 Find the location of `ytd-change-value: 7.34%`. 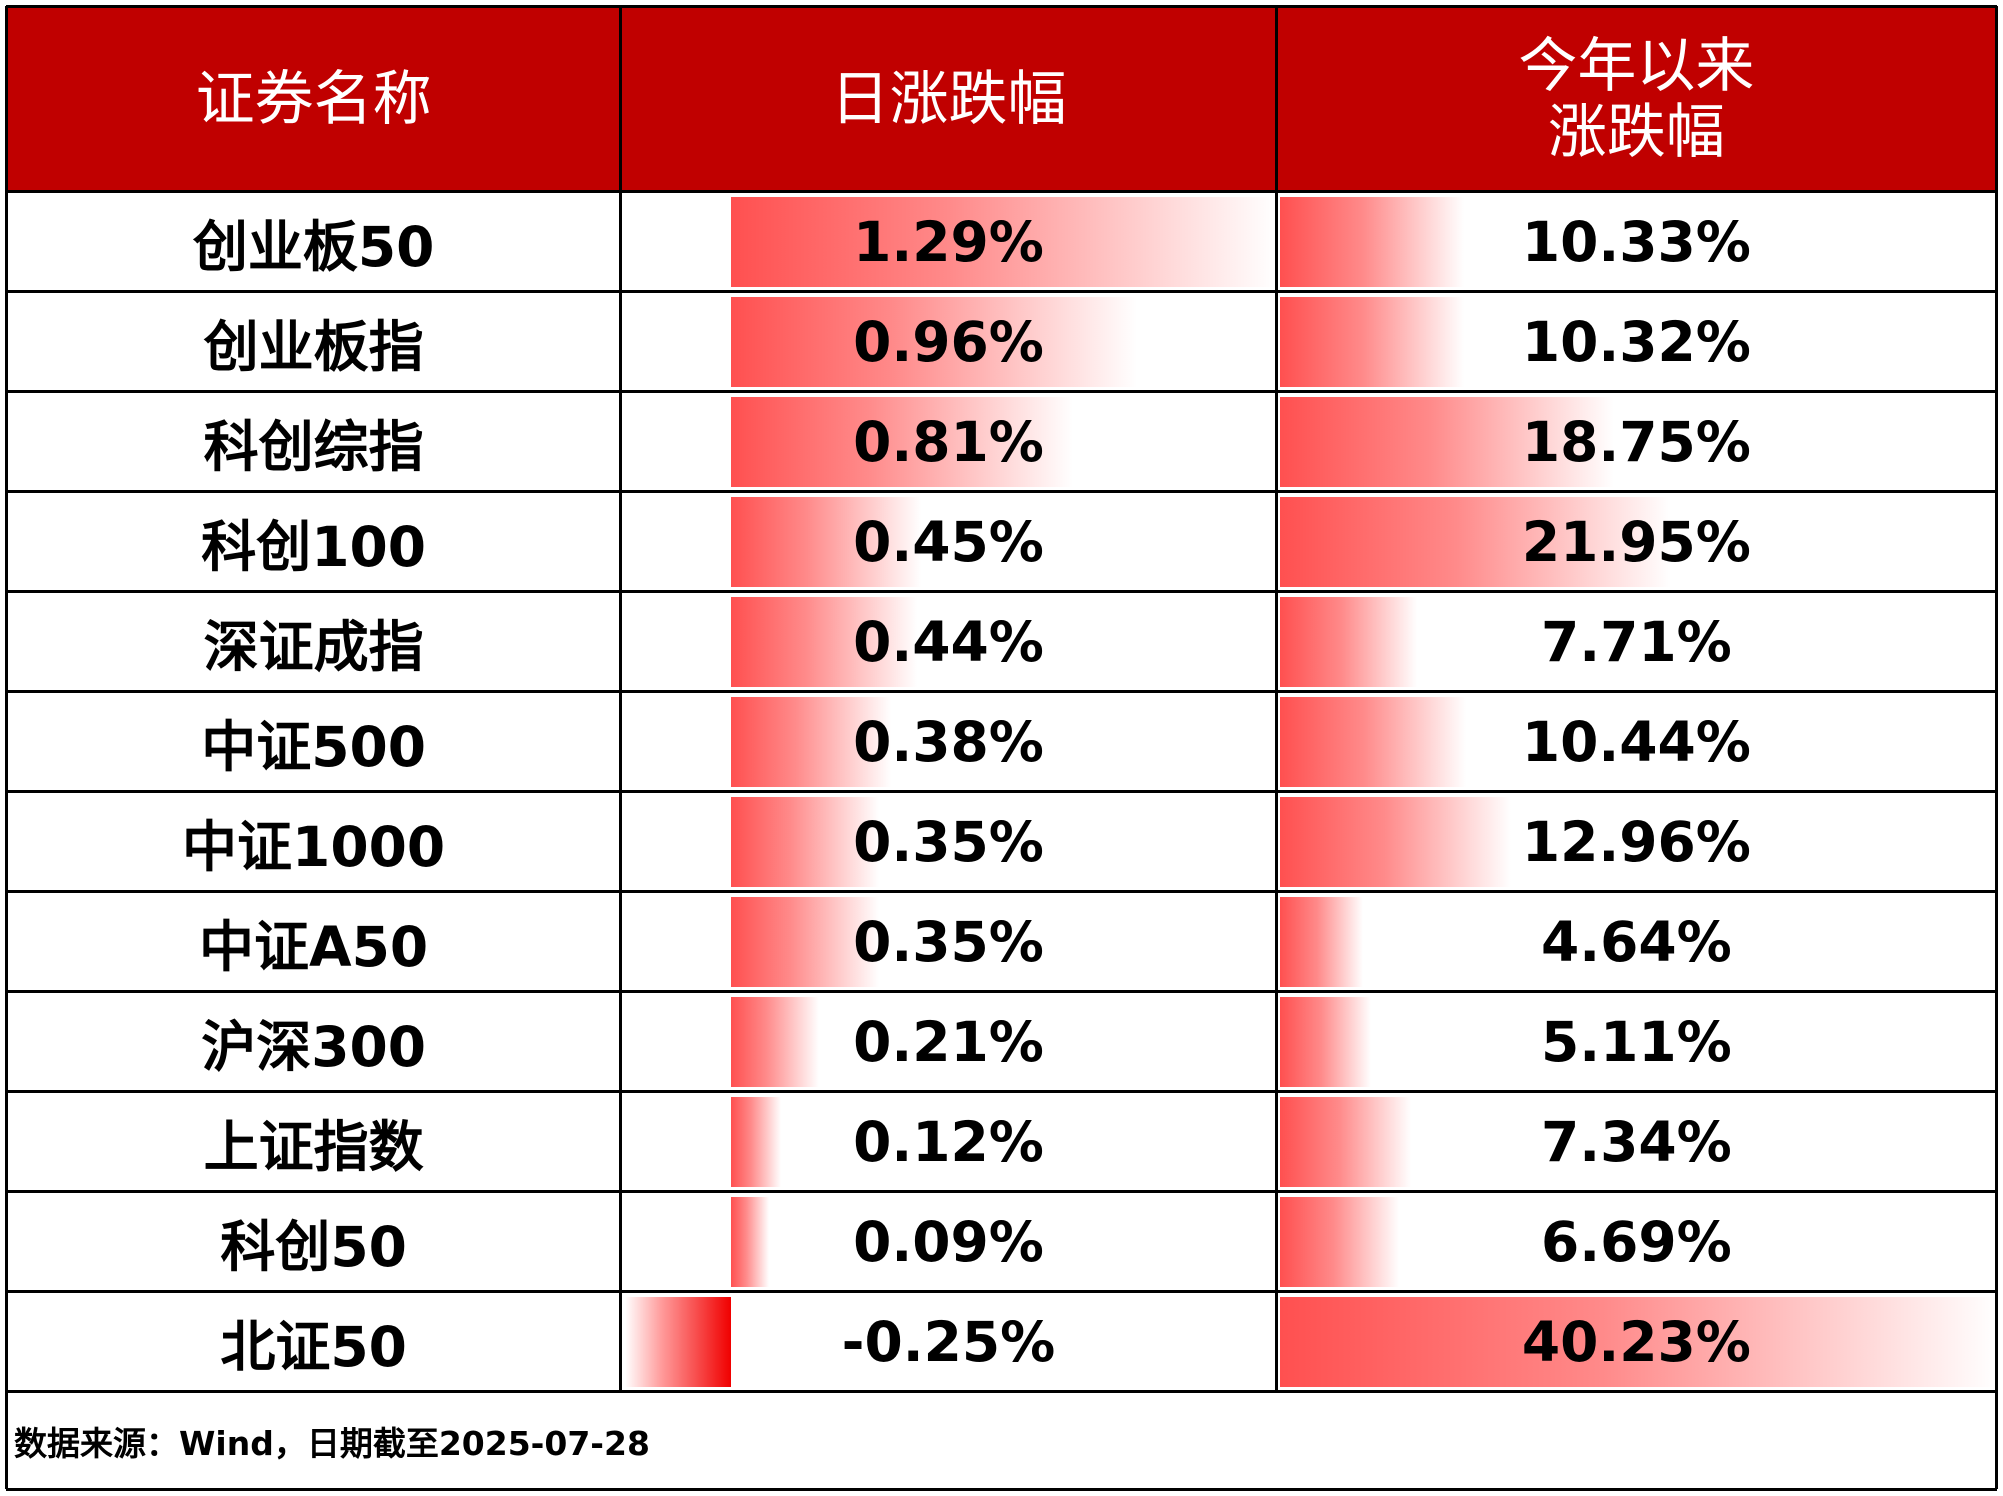

ytd-change-value: 7.34% is located at coordinates (1636, 1141).